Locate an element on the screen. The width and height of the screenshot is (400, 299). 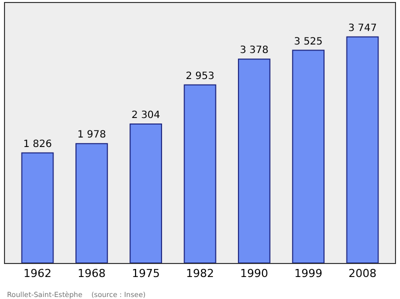
data-label: 3 747 is located at coordinates (362, 28).